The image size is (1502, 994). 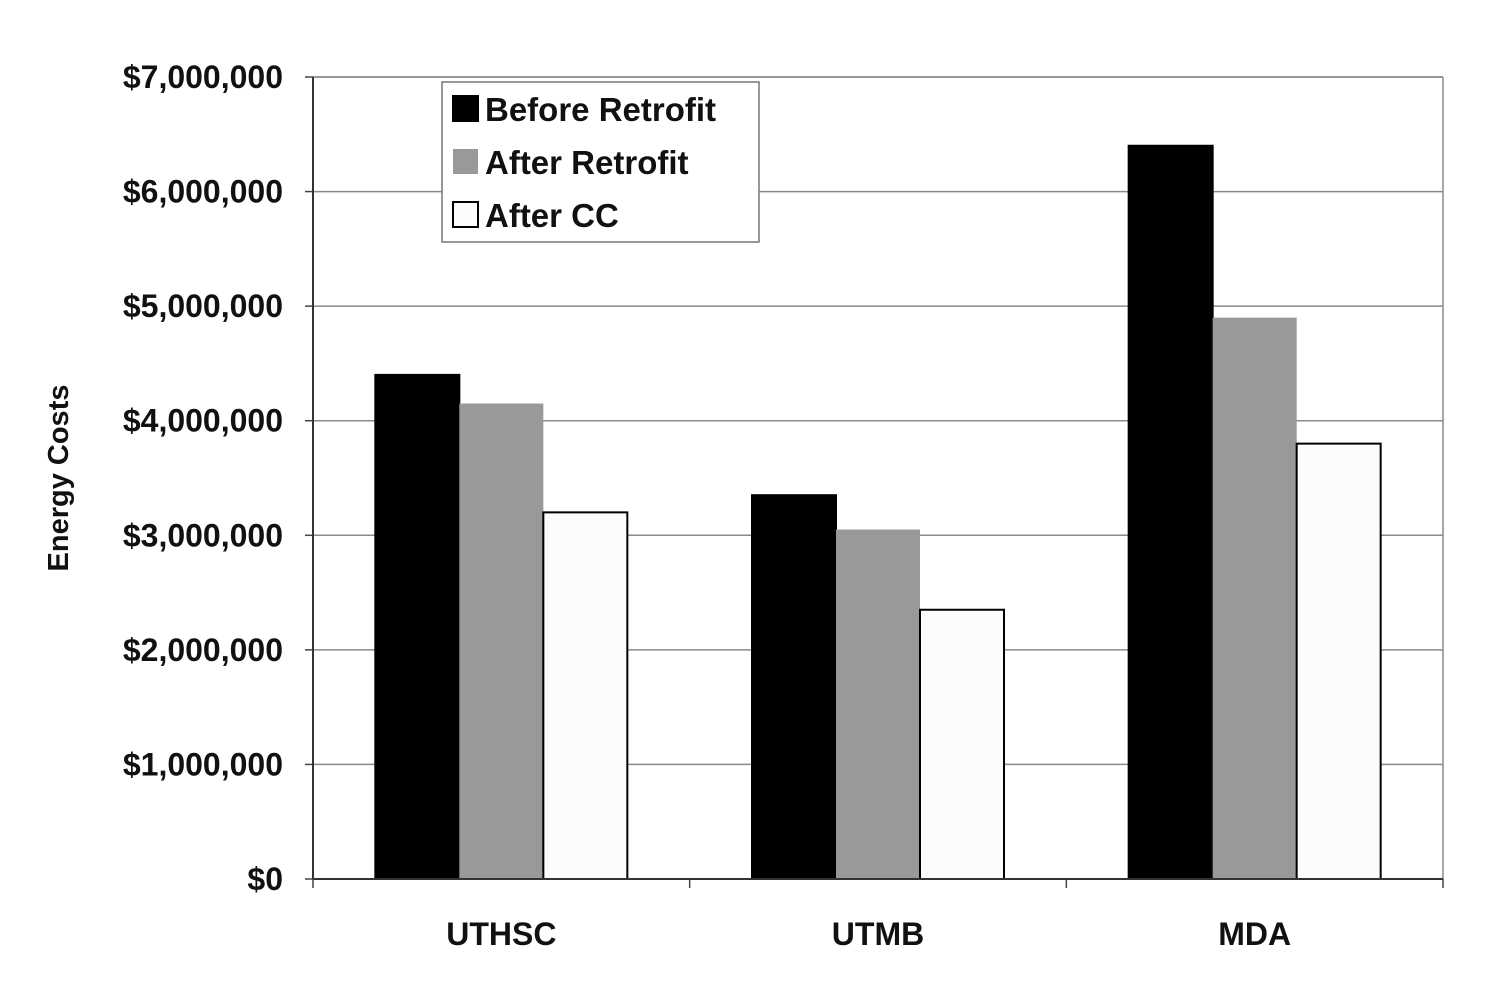 I want to click on y-tick-label: $6,000,000, so click(x=203, y=192).